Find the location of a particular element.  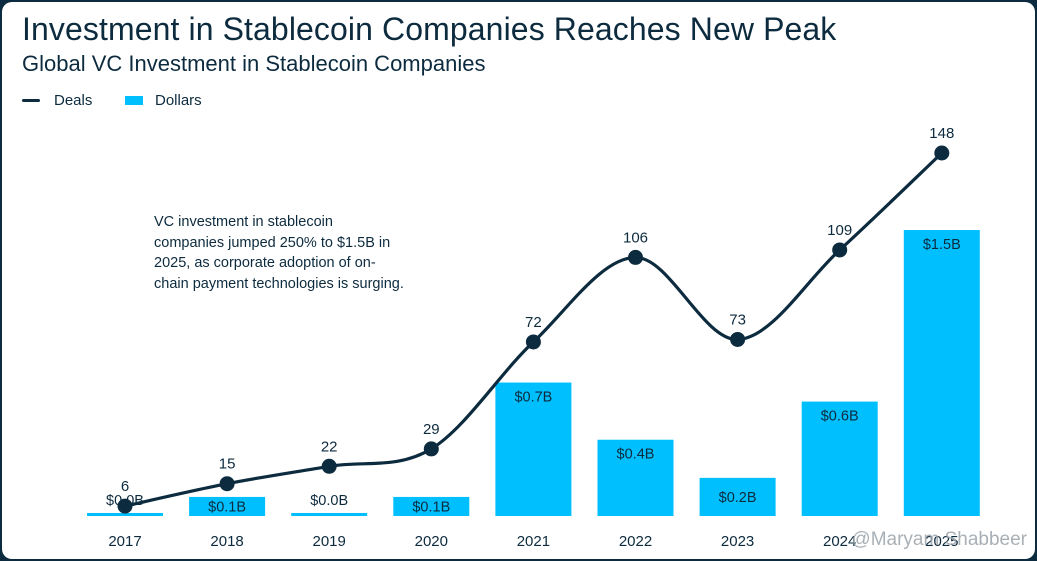

bar-label-2024: $0.6B is located at coordinates (840, 417).